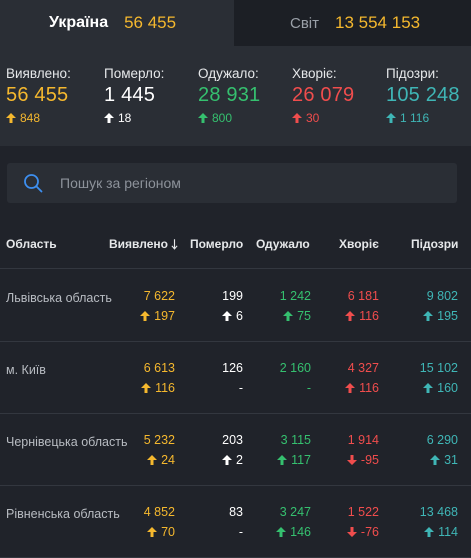 The image size is (471, 558). Describe the element at coordinates (308, 388) in the screenshot. I see `recovered-delta-value: -` at that location.